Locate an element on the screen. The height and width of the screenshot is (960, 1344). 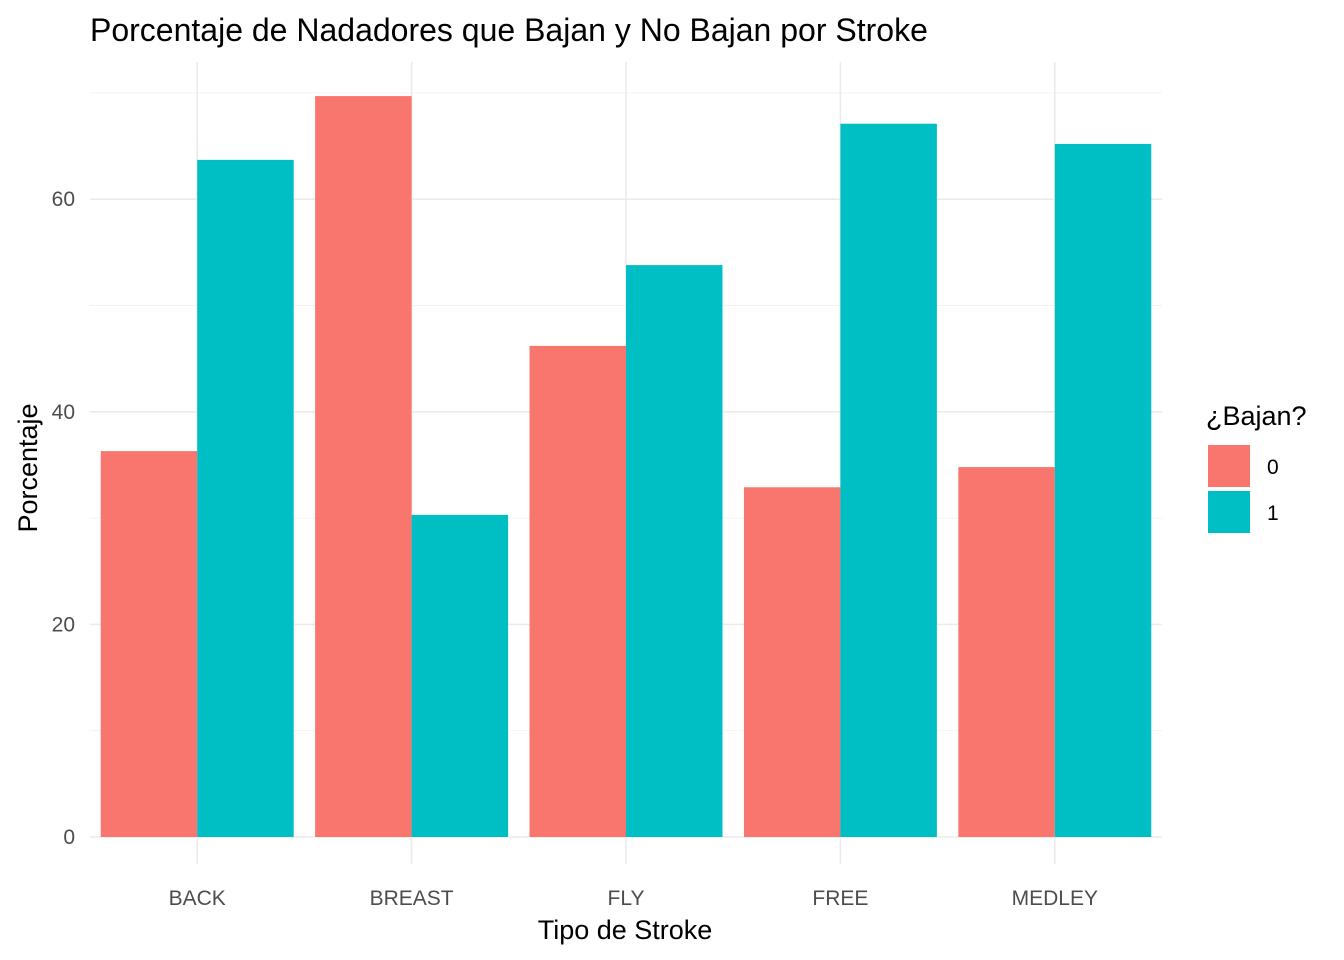
y-tick-label: 20 is located at coordinates (63, 624).